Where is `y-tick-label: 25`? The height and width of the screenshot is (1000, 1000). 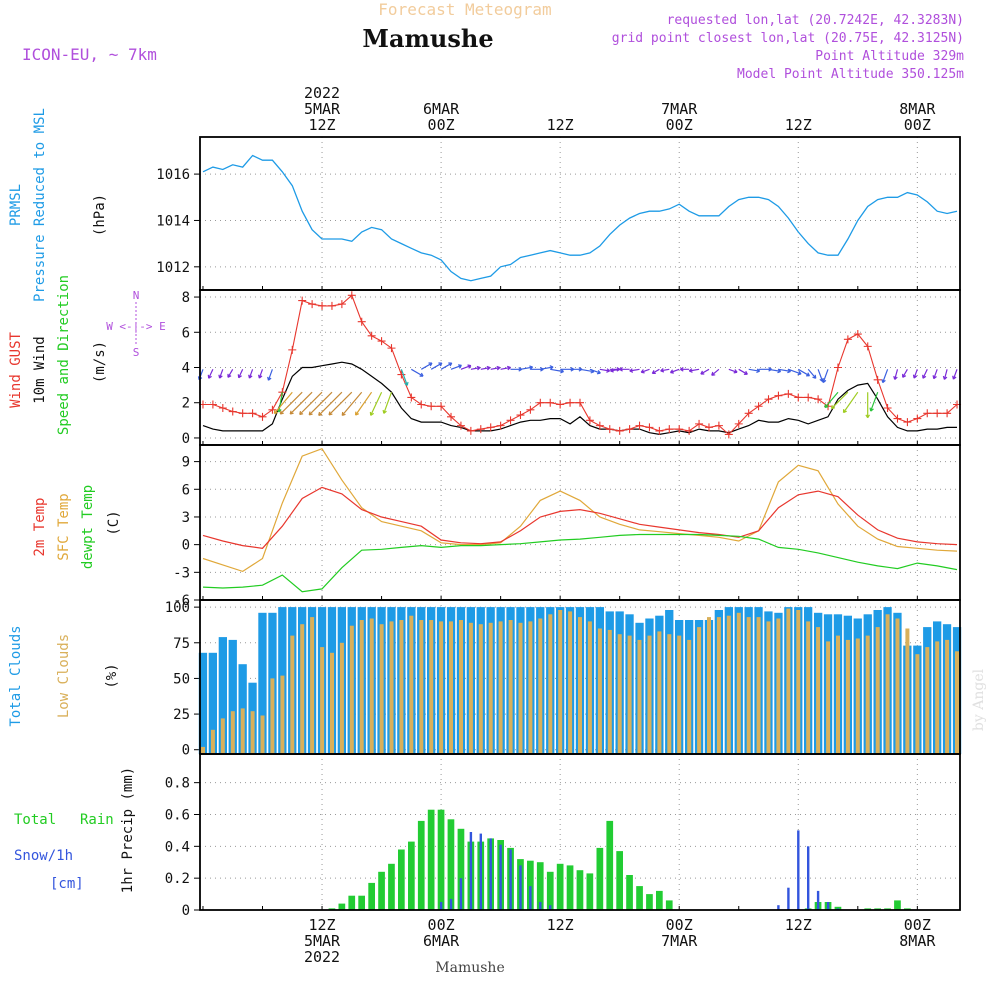 y-tick-label: 25 is located at coordinates (181, 715).